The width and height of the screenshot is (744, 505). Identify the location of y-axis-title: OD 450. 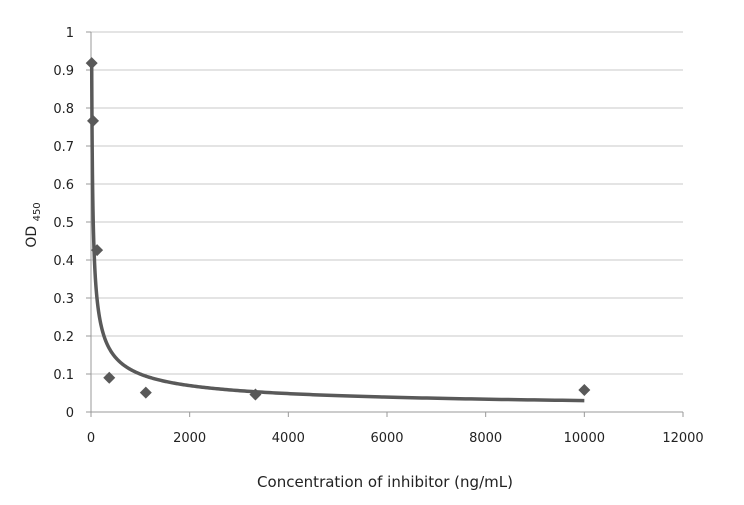
(33, 224).